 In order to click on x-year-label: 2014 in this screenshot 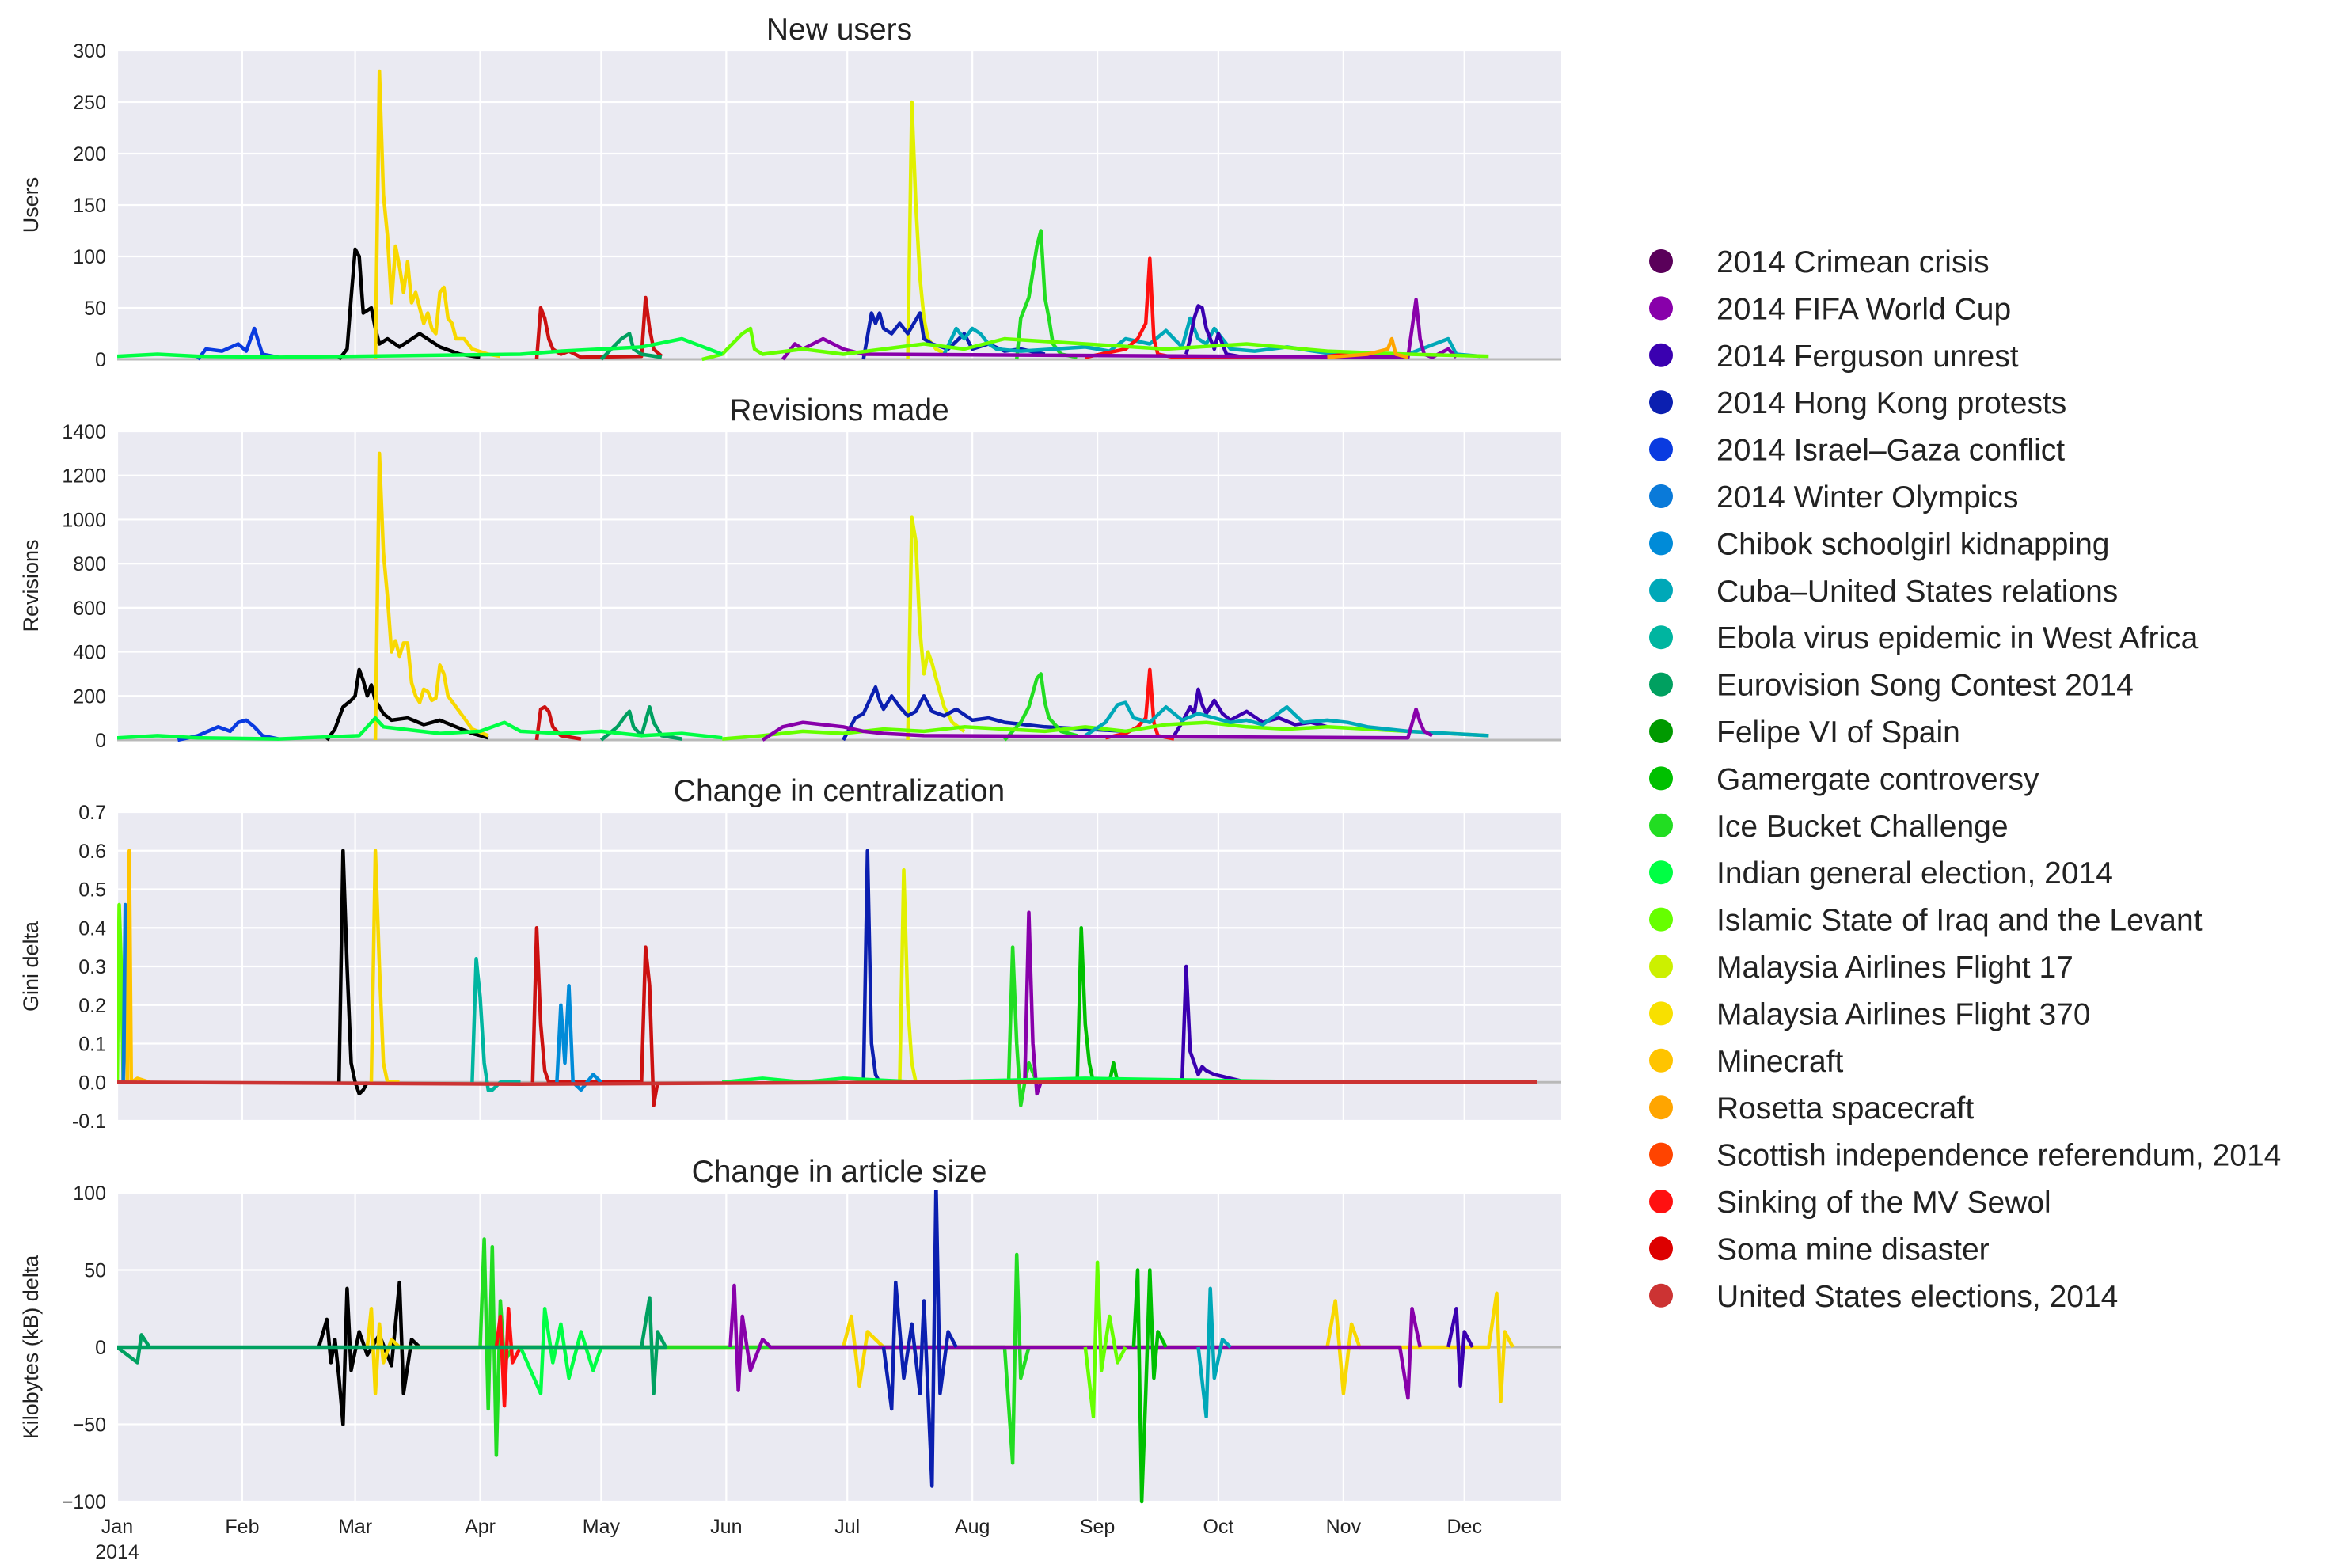, I will do `click(117, 1552)`.